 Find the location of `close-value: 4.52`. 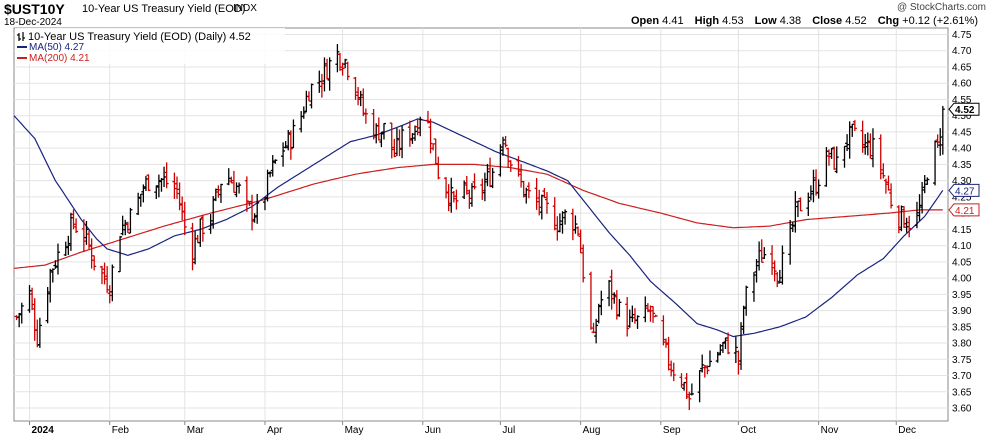

close-value: 4.52 is located at coordinates (856, 21).